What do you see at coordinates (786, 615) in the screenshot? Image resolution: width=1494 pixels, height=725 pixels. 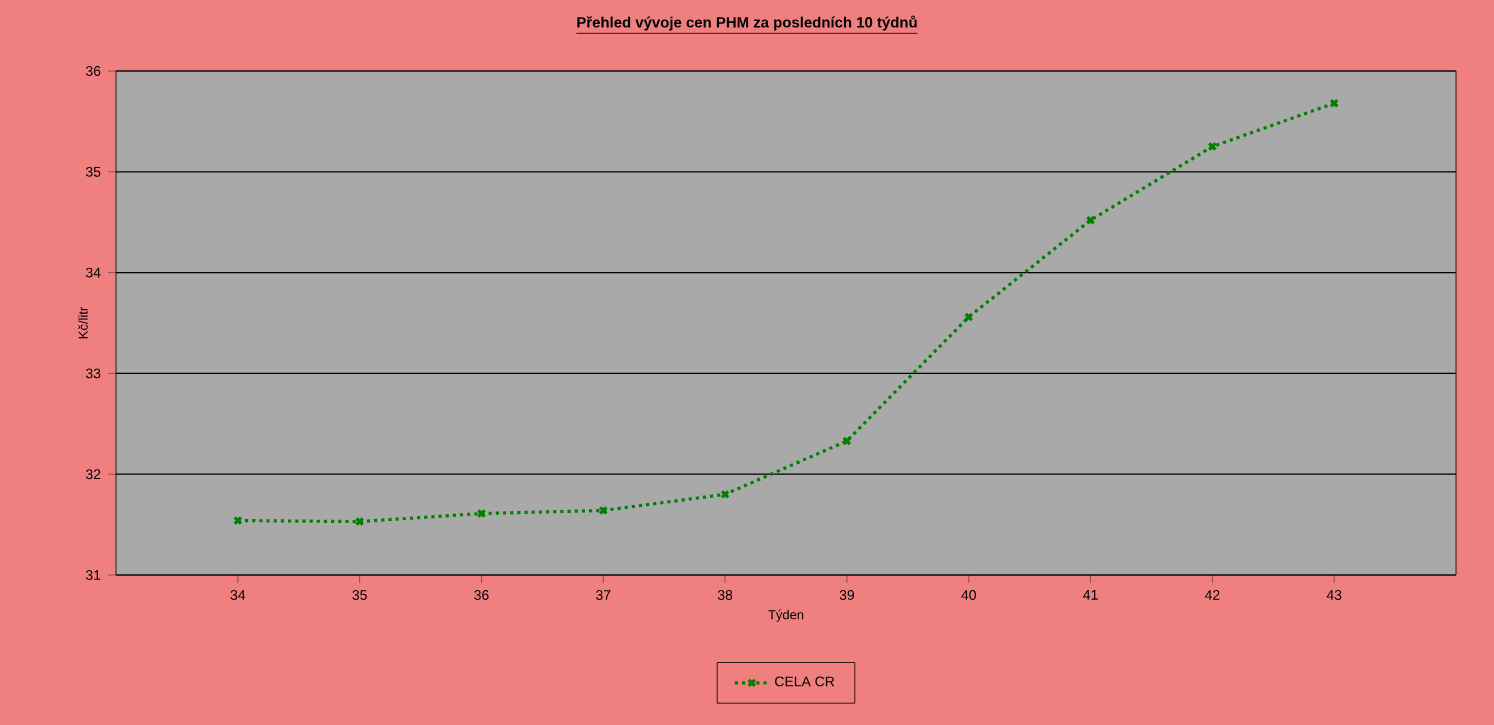 I see `x-axis-title: Týden` at bounding box center [786, 615].